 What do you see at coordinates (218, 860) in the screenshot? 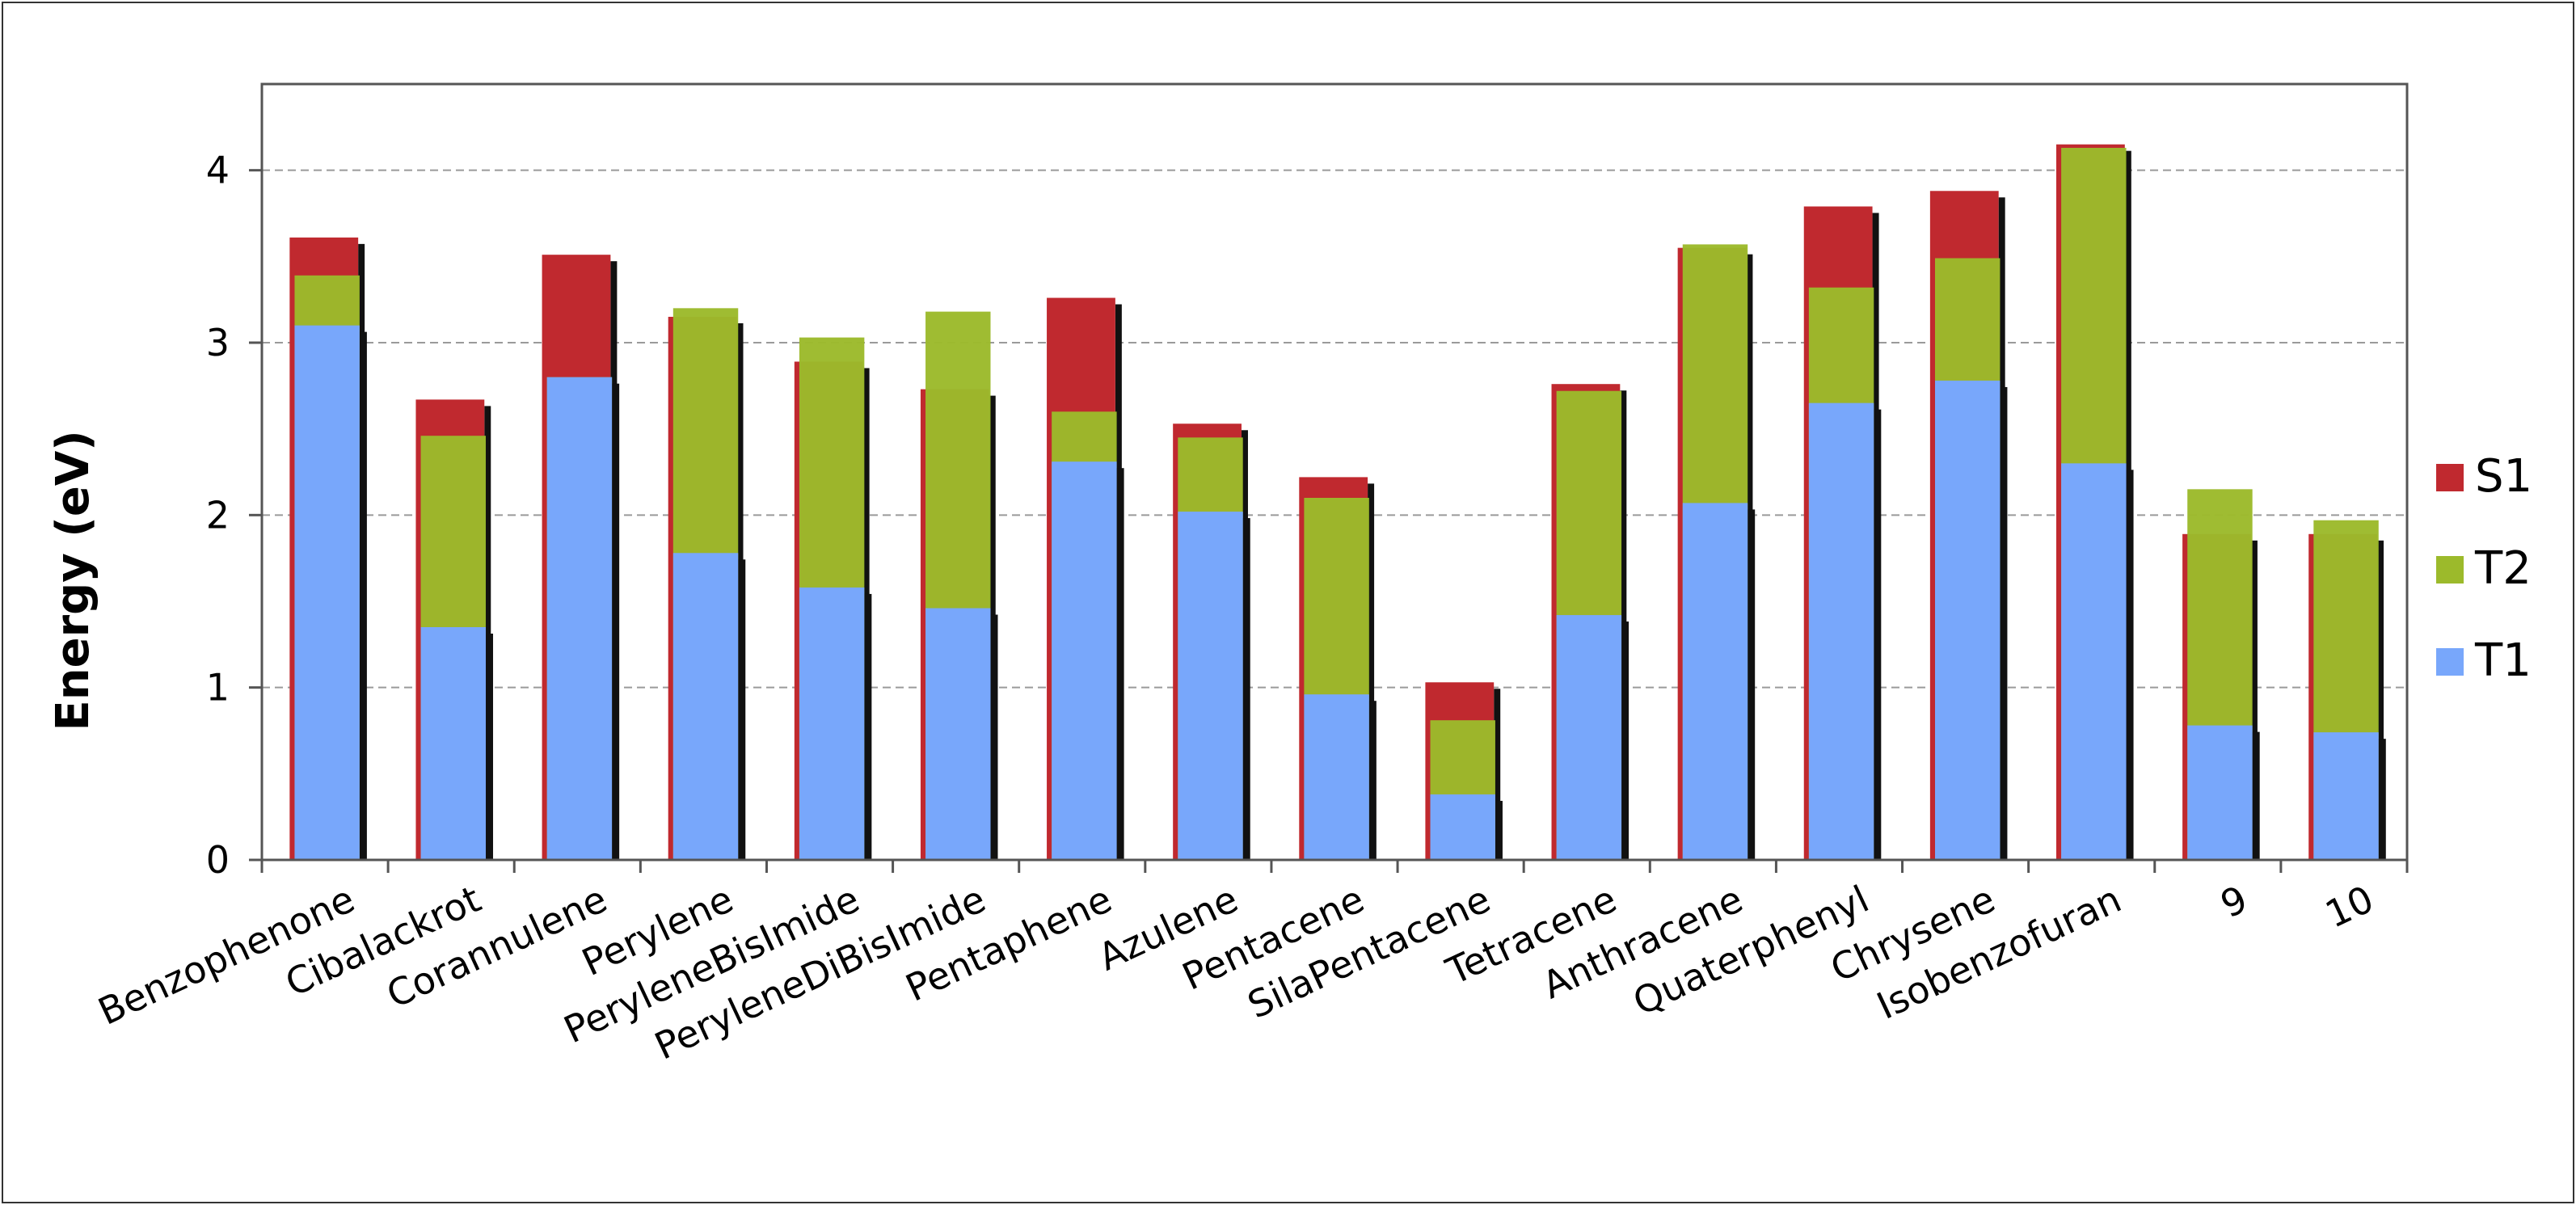
I see `y-tick-label: 0` at bounding box center [218, 860].